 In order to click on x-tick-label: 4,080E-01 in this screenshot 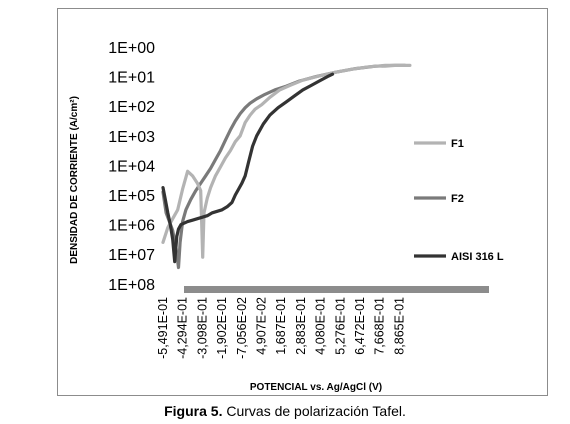, I will do `click(321, 326)`.